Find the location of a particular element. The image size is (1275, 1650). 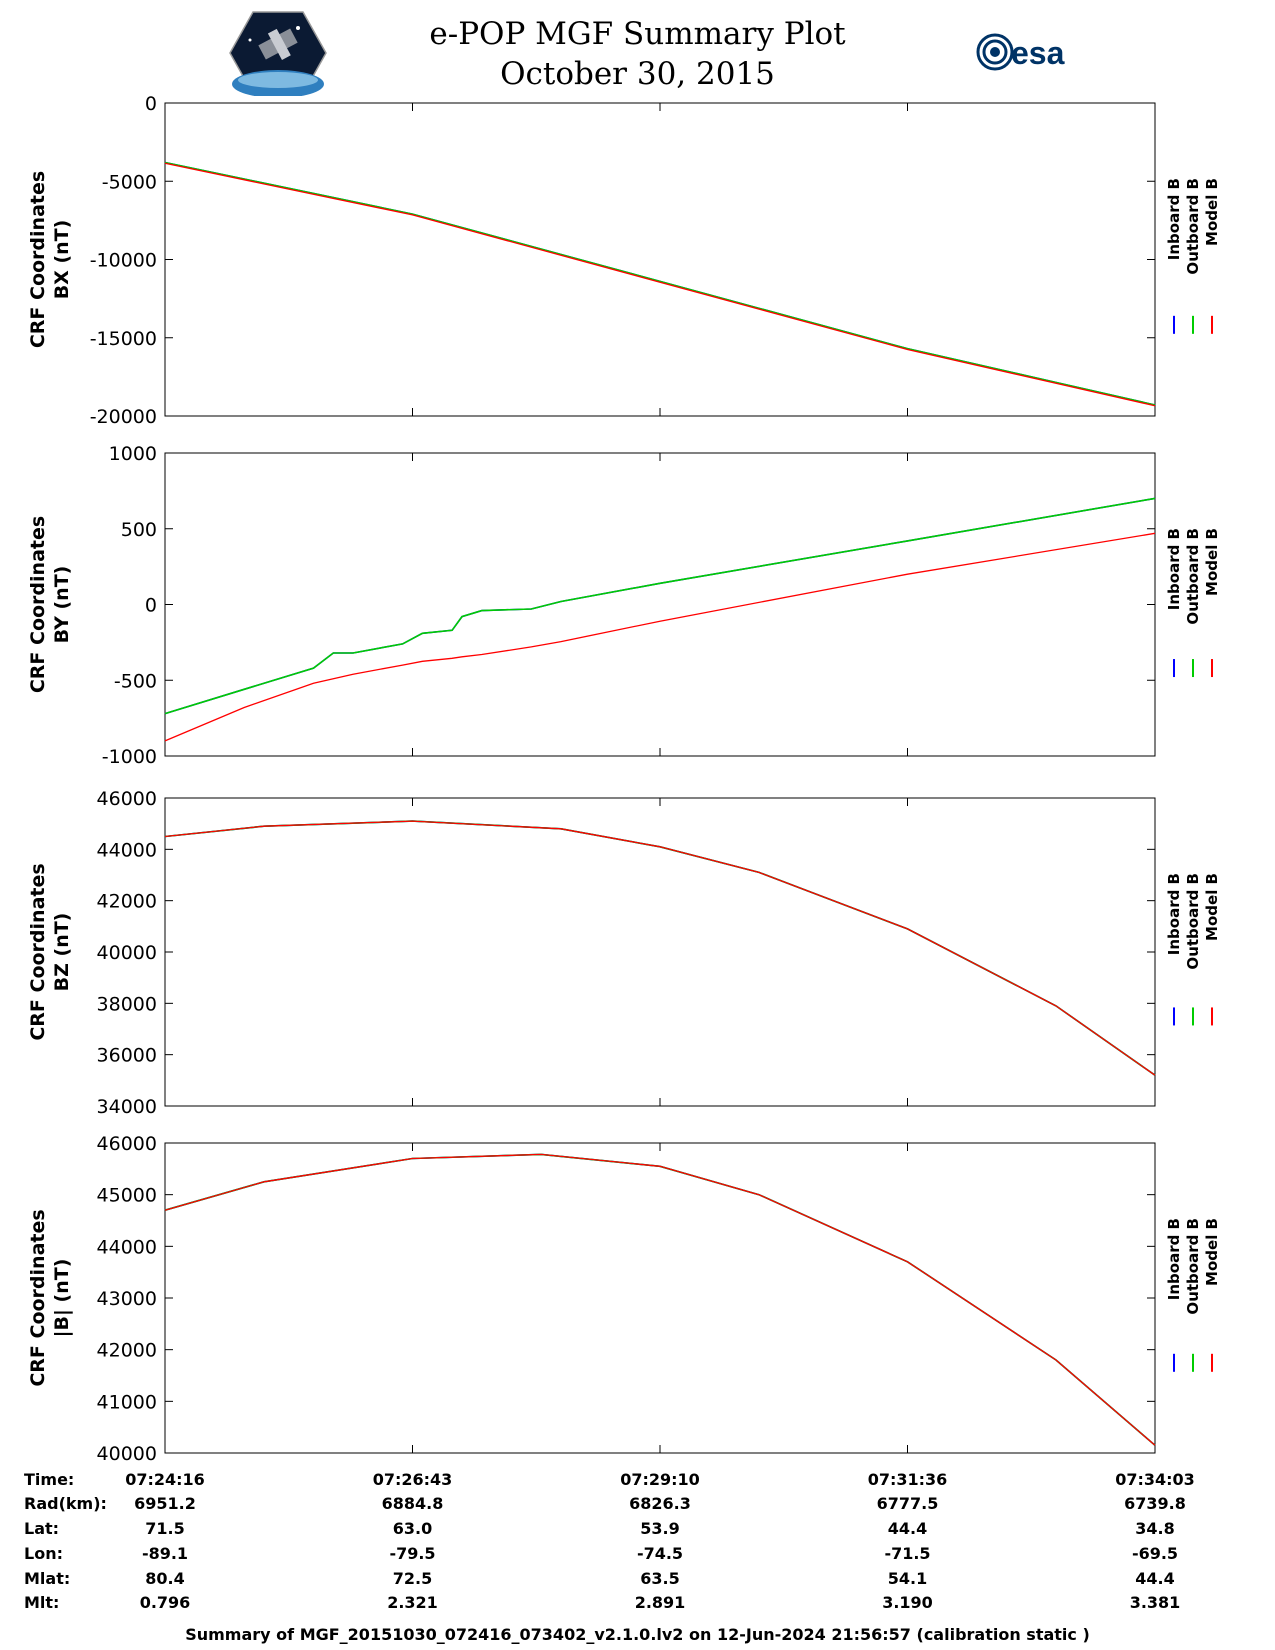

plot-date: October 30, 2015 is located at coordinates (637, 74).